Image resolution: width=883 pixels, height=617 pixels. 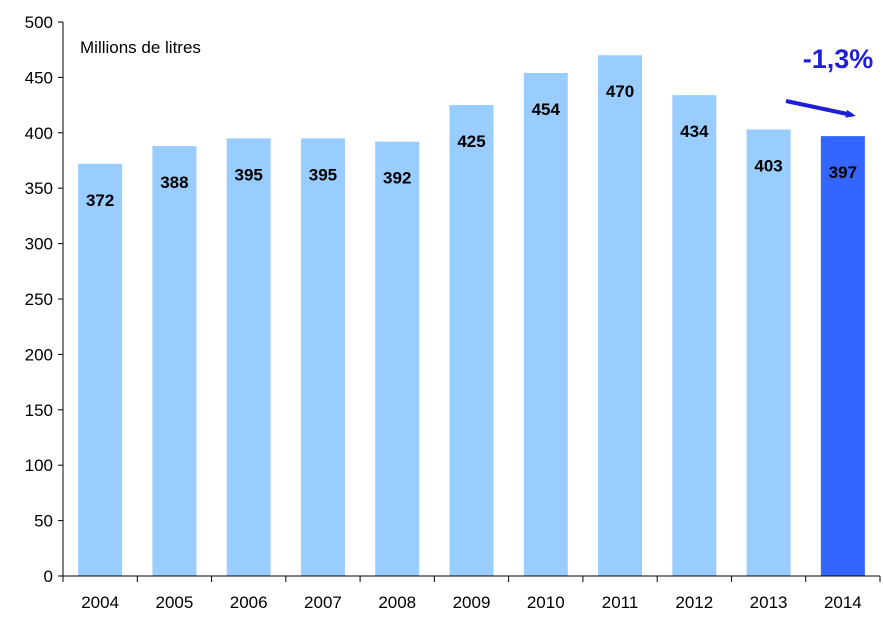 I want to click on data-label-2014: 397, so click(x=843, y=172).